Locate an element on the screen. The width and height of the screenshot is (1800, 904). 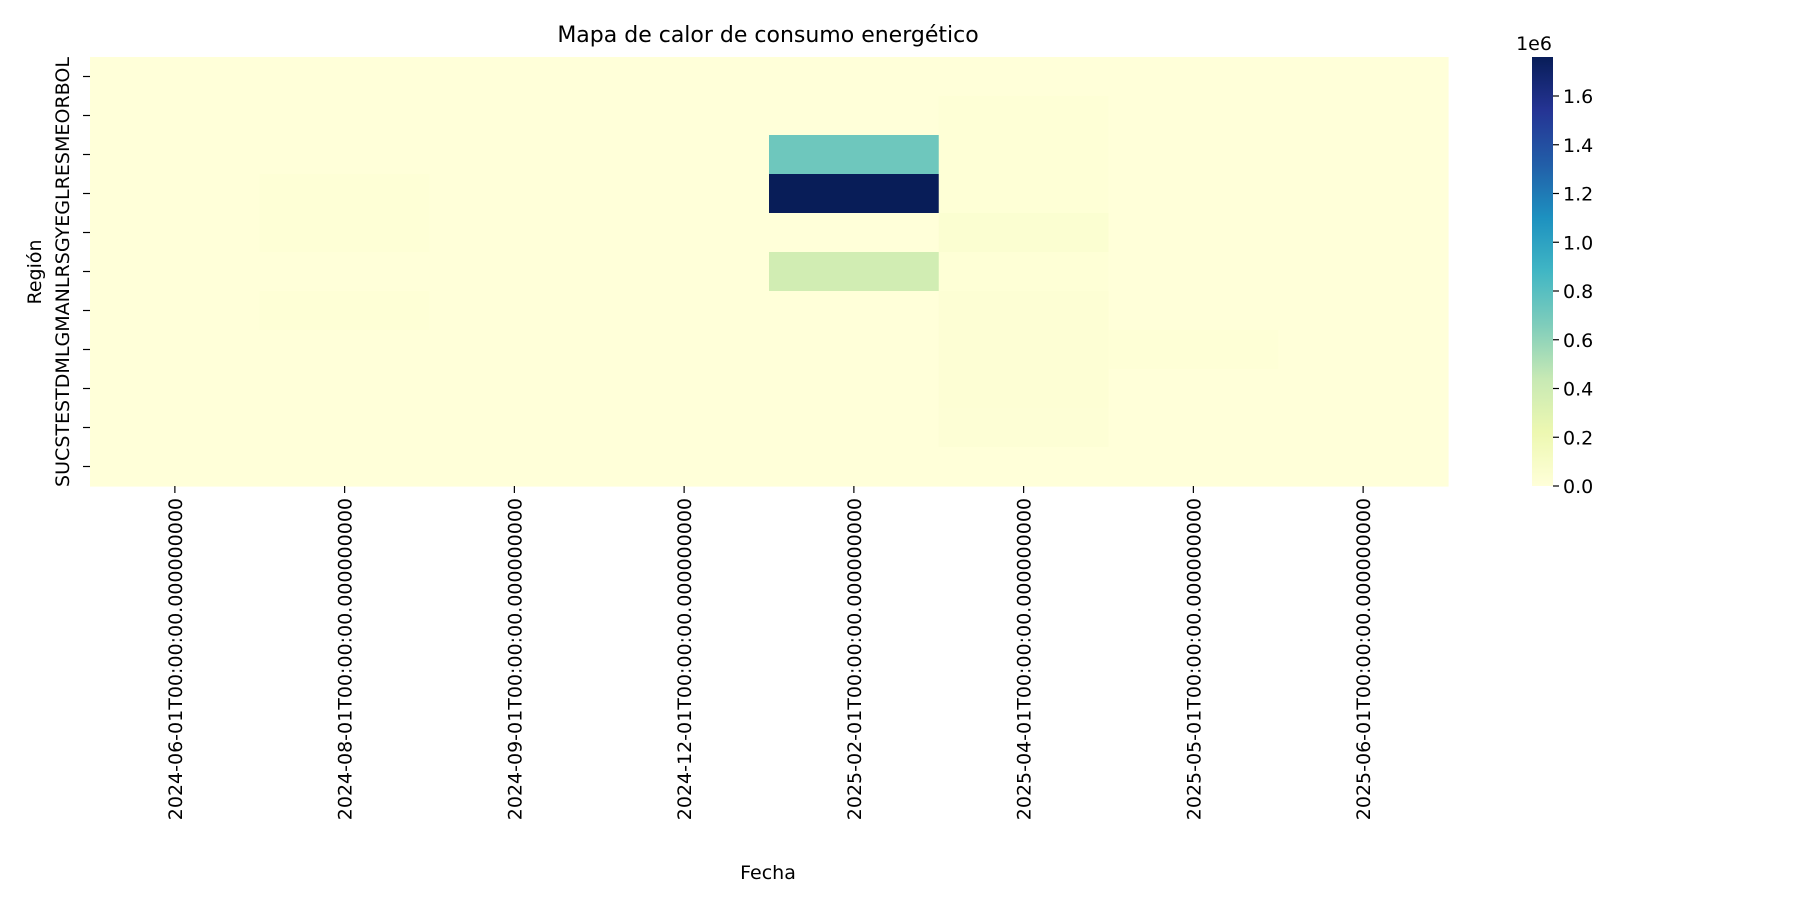
colorbar is located at coordinates (1542, 271).